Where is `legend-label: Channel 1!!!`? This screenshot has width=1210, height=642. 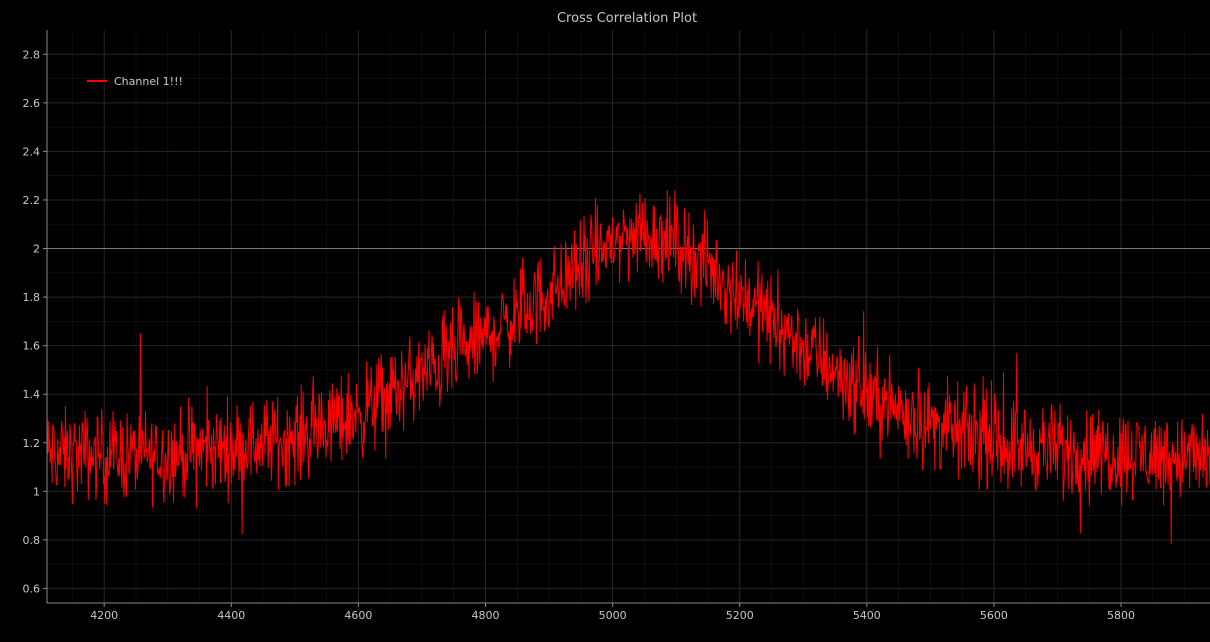 legend-label: Channel 1!!! is located at coordinates (148, 81).